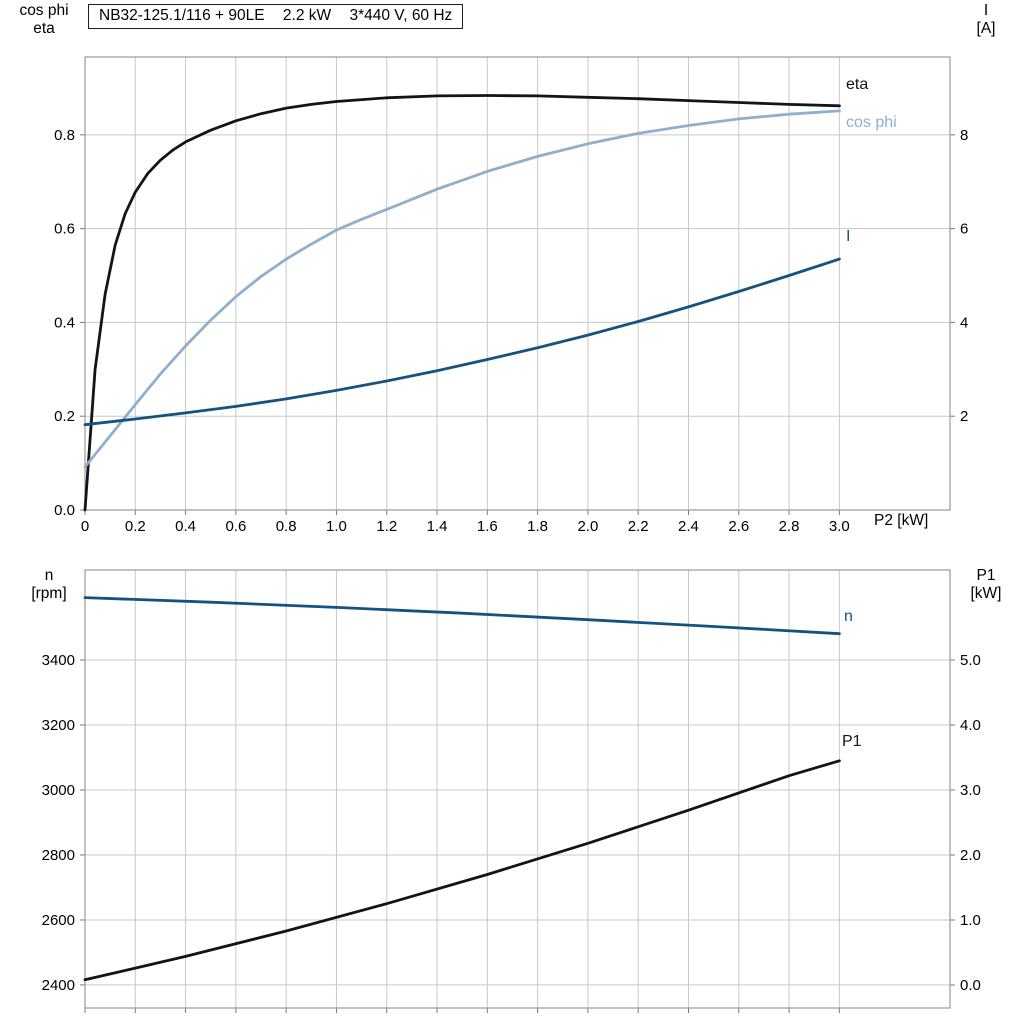 This screenshot has width=1024, height=1024. I want to click on speed-axis-label: n, so click(49, 575).